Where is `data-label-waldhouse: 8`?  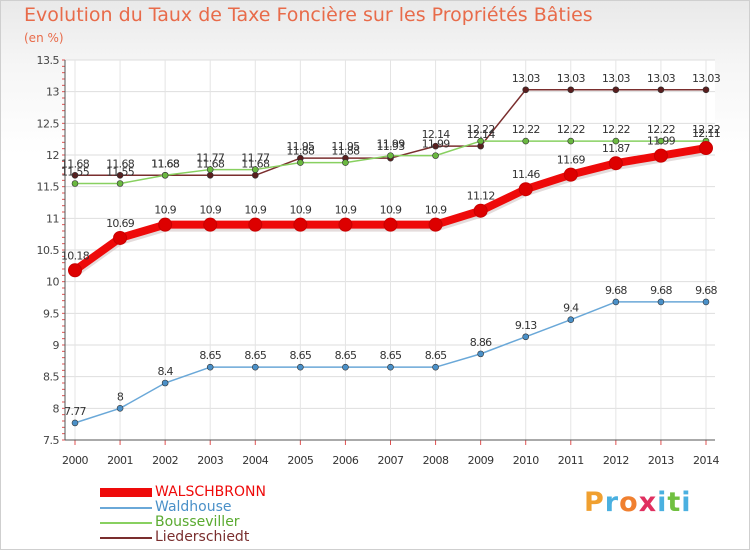
data-label-waldhouse: 8 is located at coordinates (120, 396).